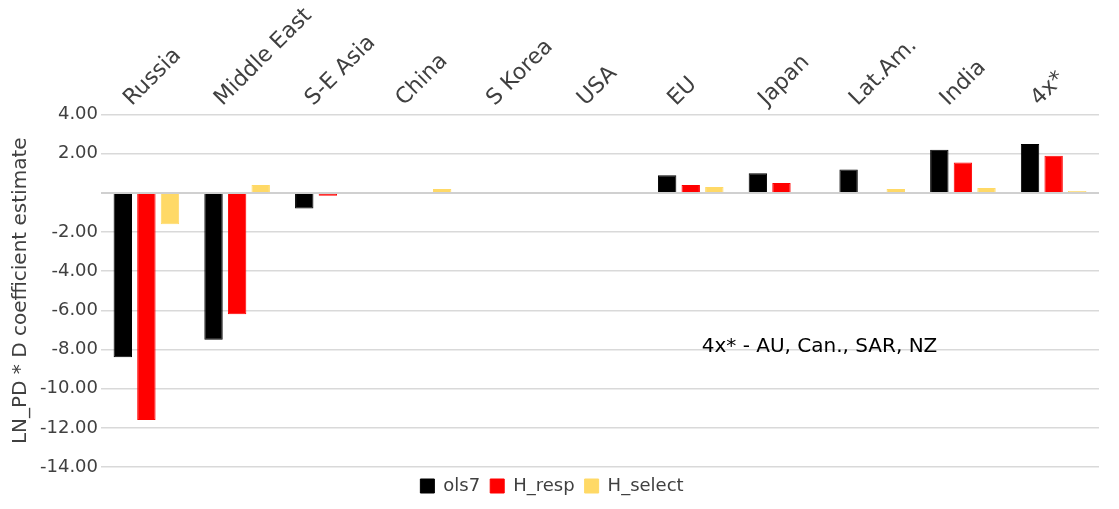  I want to click on y-tick-label: -4.00, so click(75, 269).